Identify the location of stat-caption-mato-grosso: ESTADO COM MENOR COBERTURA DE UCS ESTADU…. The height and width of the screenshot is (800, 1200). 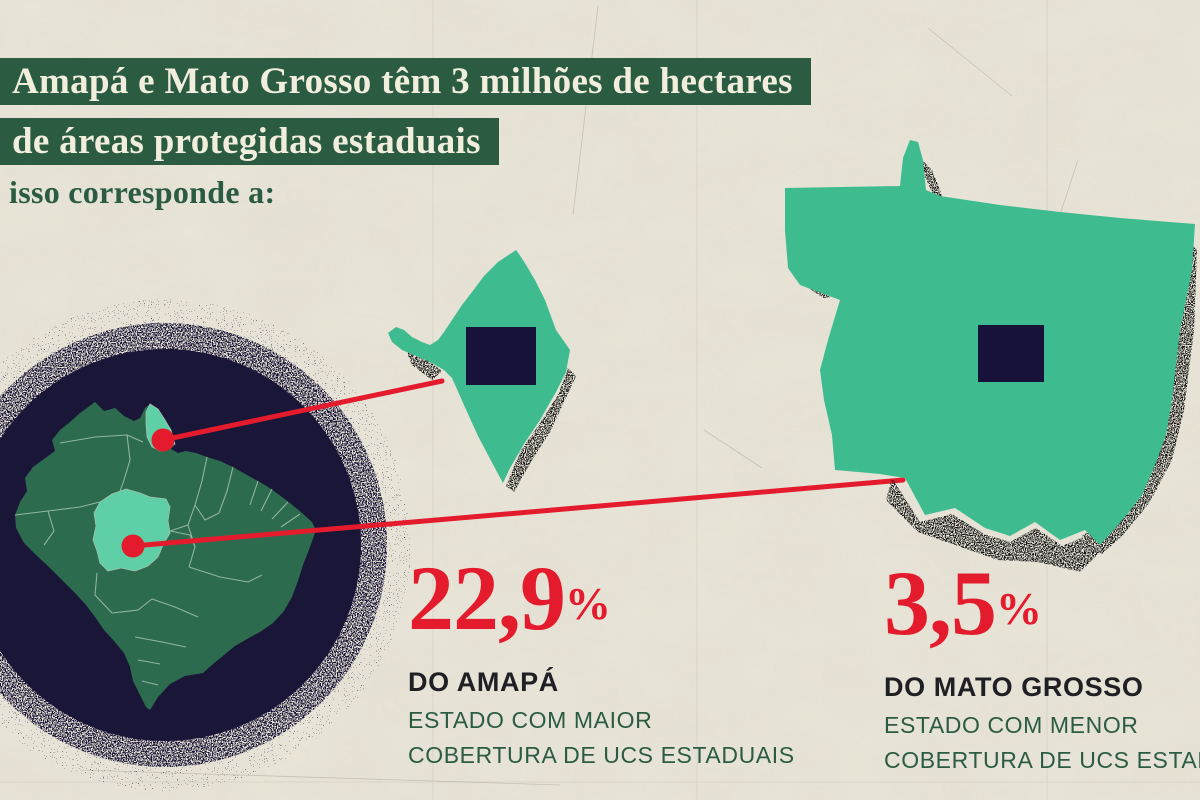
(1042, 743).